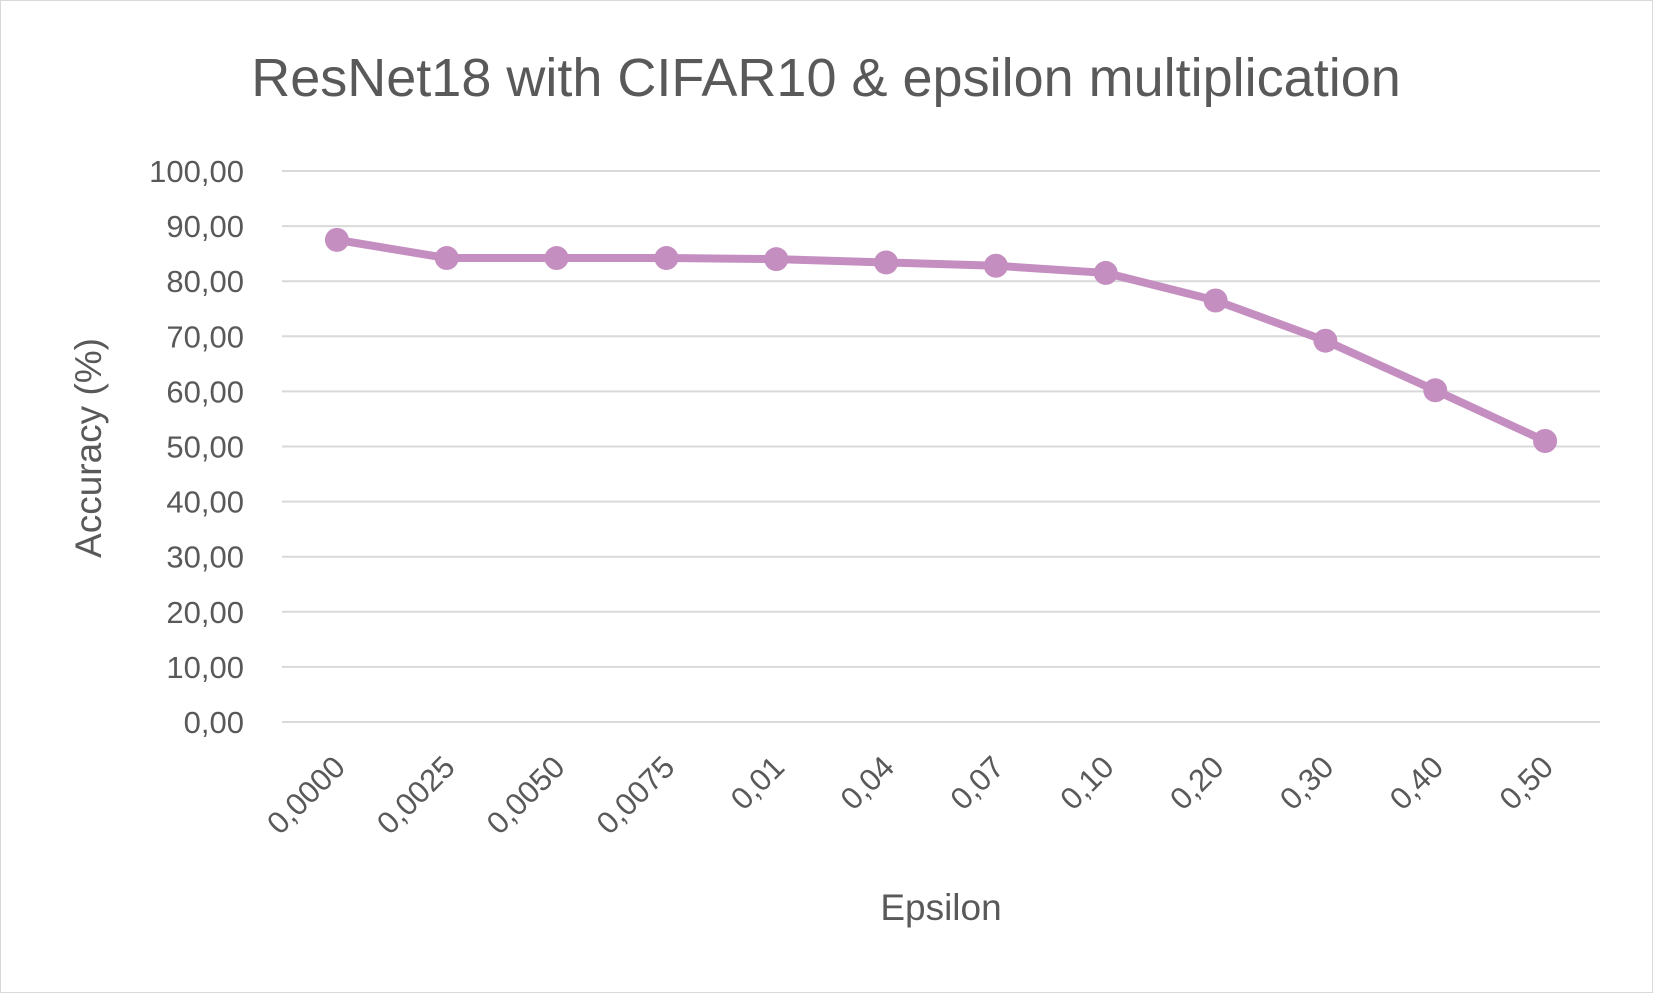 The width and height of the screenshot is (1653, 993). I want to click on x-tick-label: 0,0025, so click(416, 795).